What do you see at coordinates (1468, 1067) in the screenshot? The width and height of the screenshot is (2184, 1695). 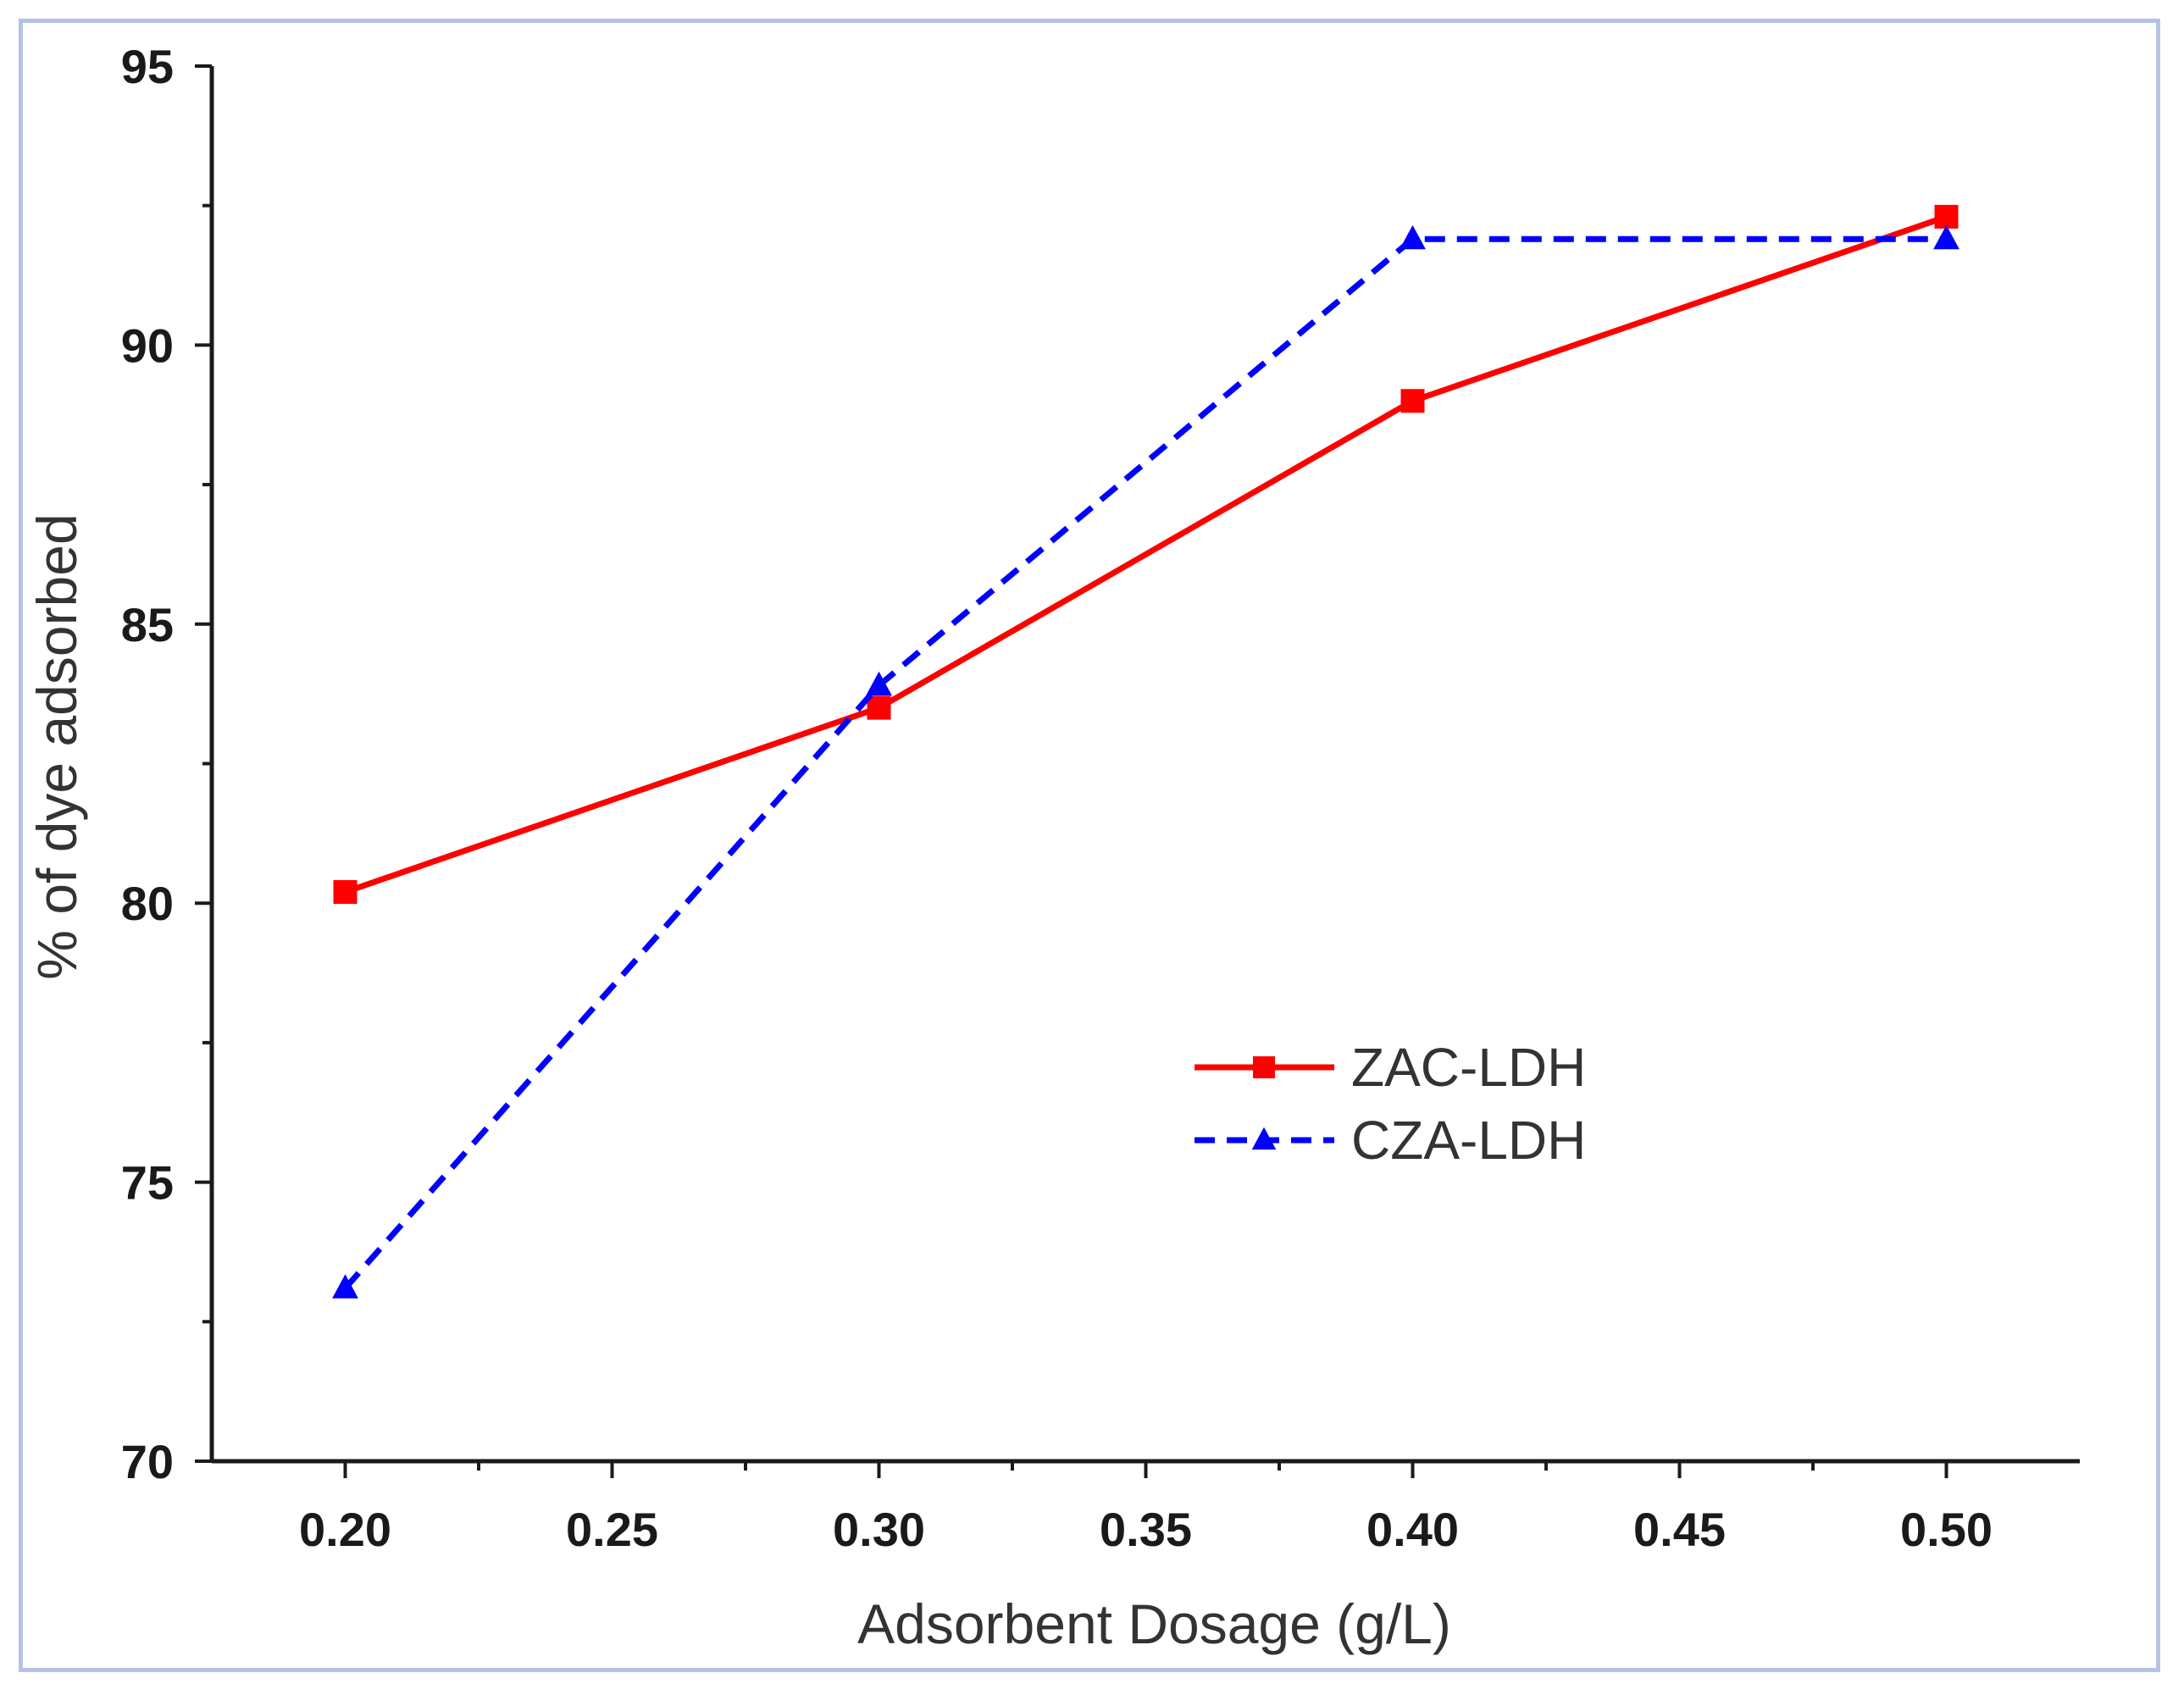 I see `legend-label: ZAC-LDH` at bounding box center [1468, 1067].